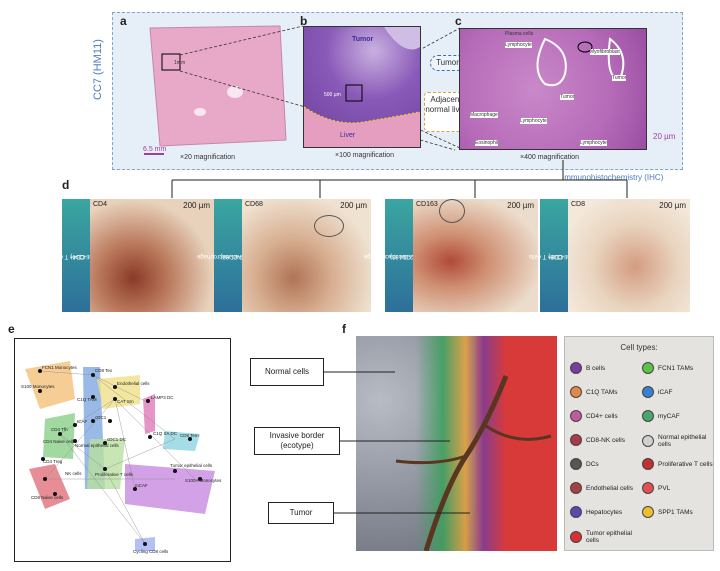 The image size is (720, 571). Describe the element at coordinates (639, 347) in the screenshot. I see `legend-title: Cell types:` at that location.